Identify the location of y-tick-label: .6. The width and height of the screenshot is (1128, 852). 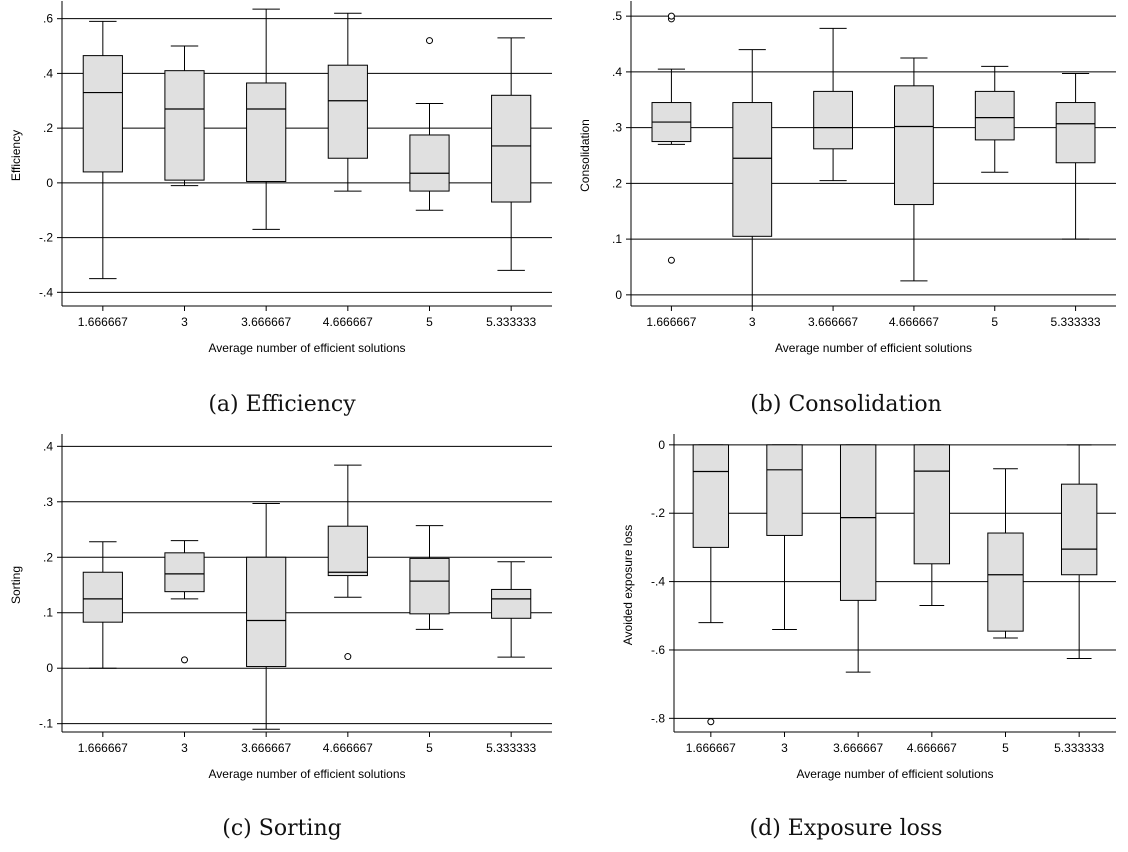
(48, 19).